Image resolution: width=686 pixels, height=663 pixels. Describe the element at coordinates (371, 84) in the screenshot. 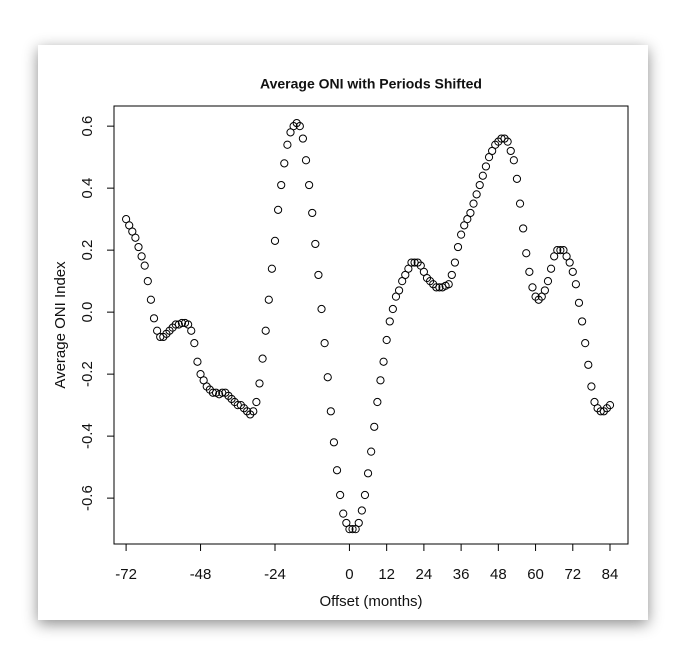

I see `chart-title: Average ONI with Periods Shifted` at that location.